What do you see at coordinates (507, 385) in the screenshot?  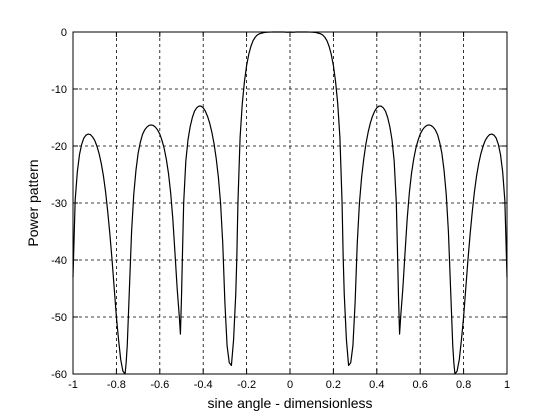 I see `x-tick-label: 1` at bounding box center [507, 385].